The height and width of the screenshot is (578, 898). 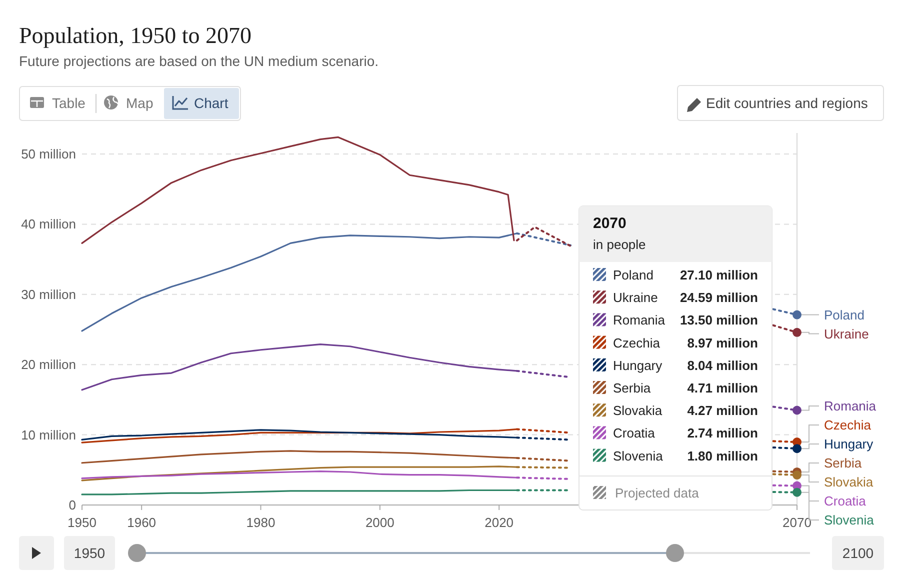 I want to click on annotation: 13.50 million, so click(x=719, y=320).